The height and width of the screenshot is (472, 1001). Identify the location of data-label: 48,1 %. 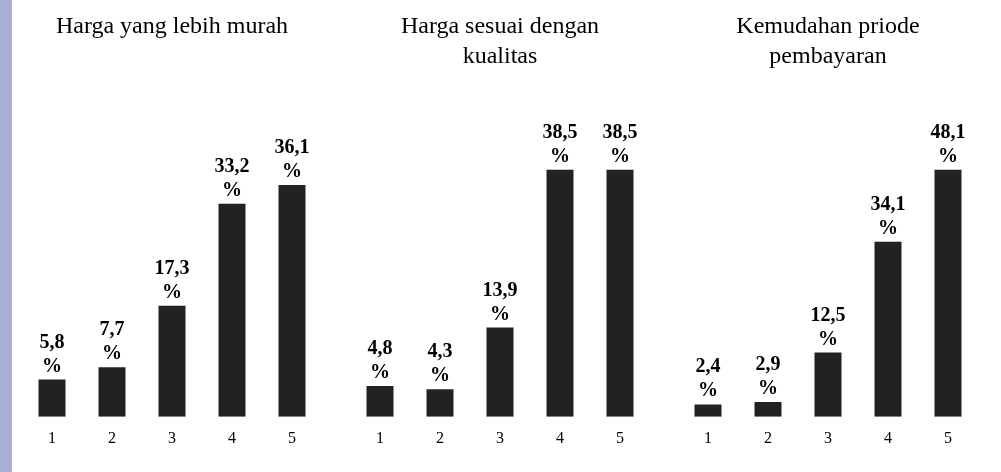
(948, 142).